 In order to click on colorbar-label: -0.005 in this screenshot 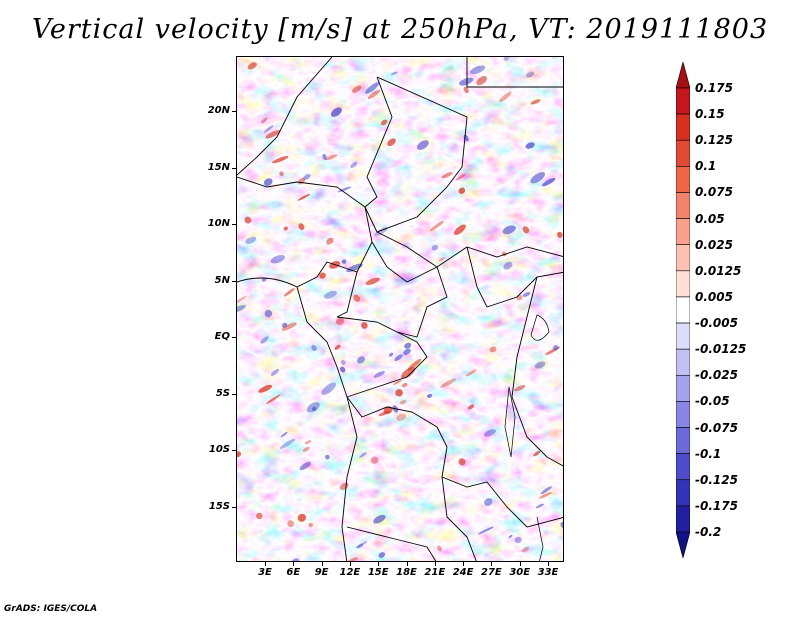, I will do `click(716, 323)`.